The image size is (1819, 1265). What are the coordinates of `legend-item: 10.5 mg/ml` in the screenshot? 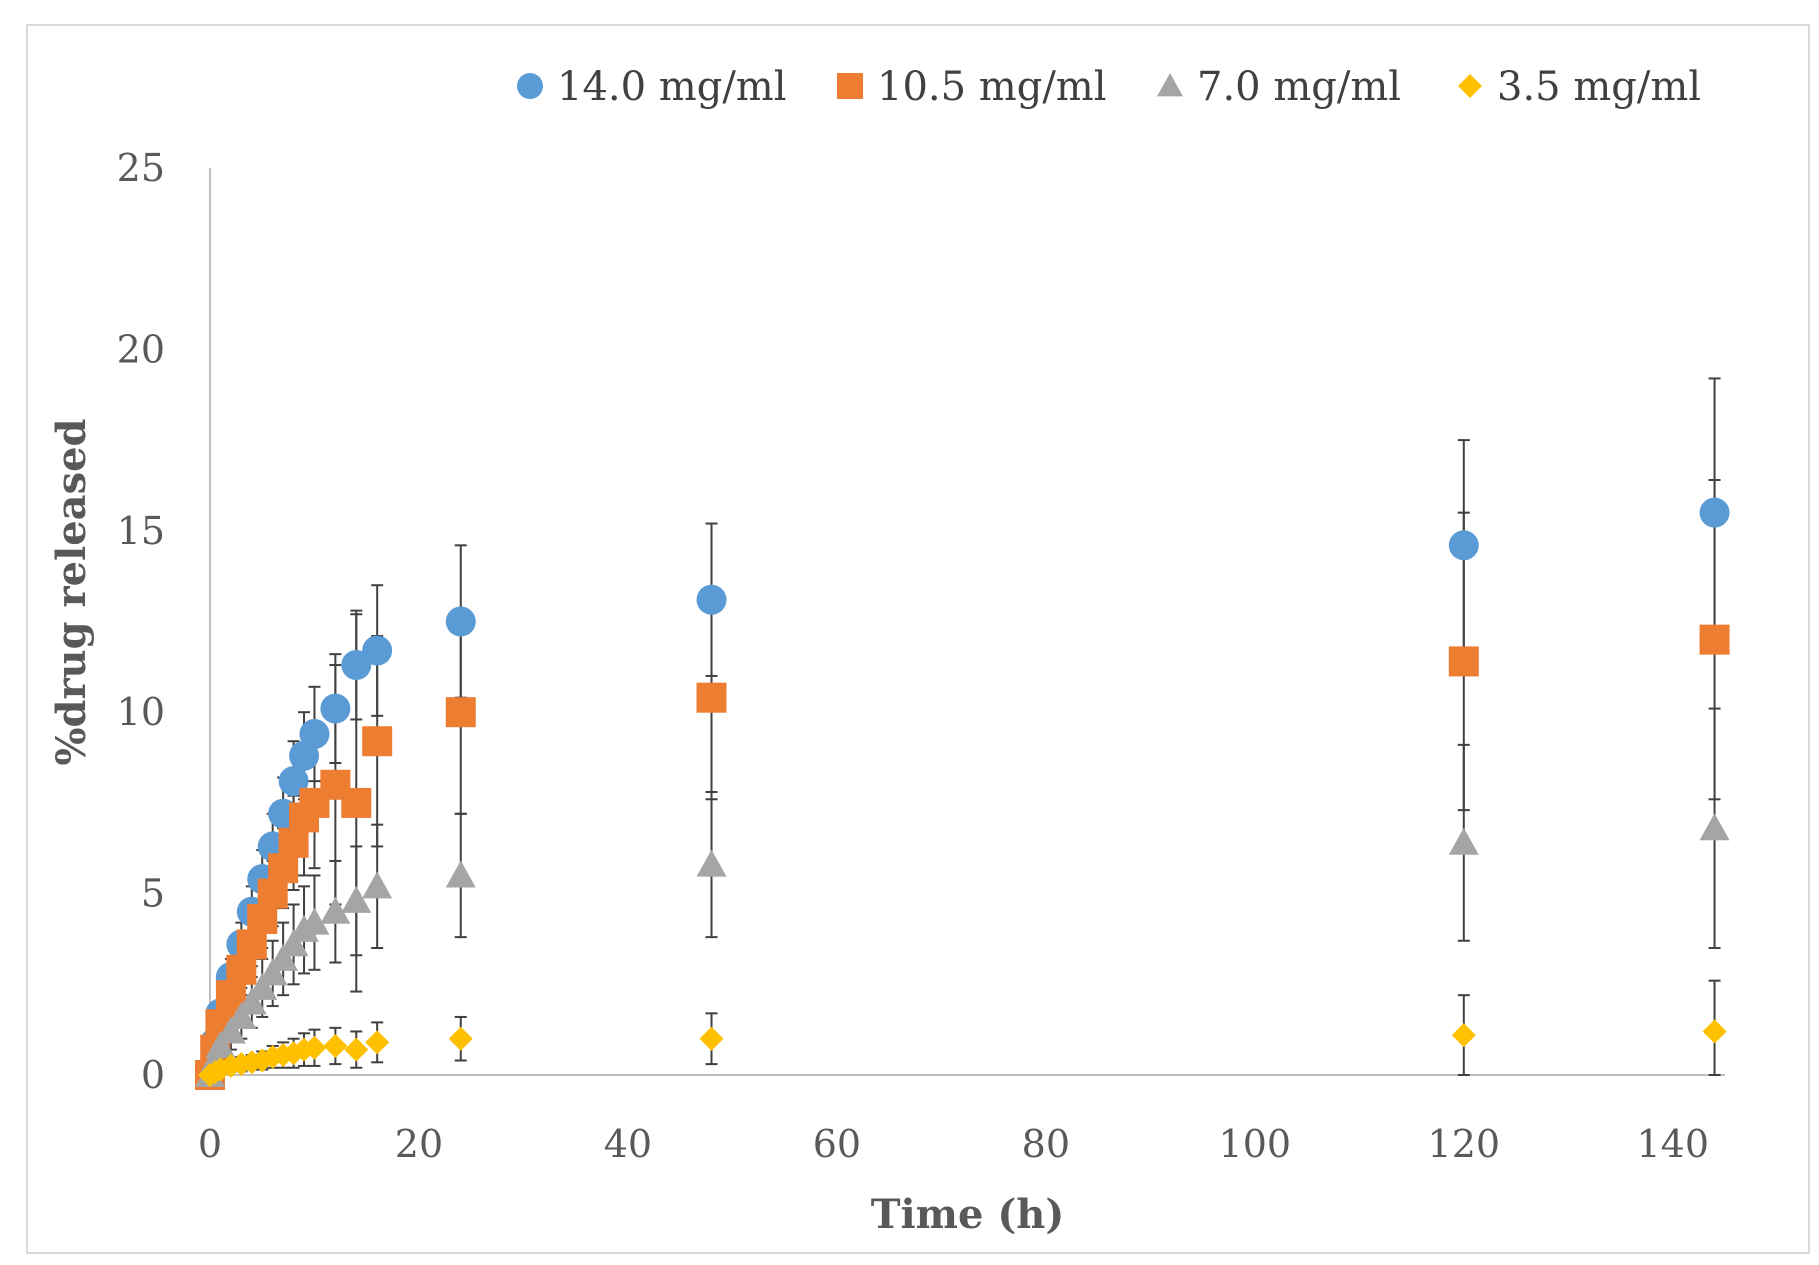 It's located at (972, 87).